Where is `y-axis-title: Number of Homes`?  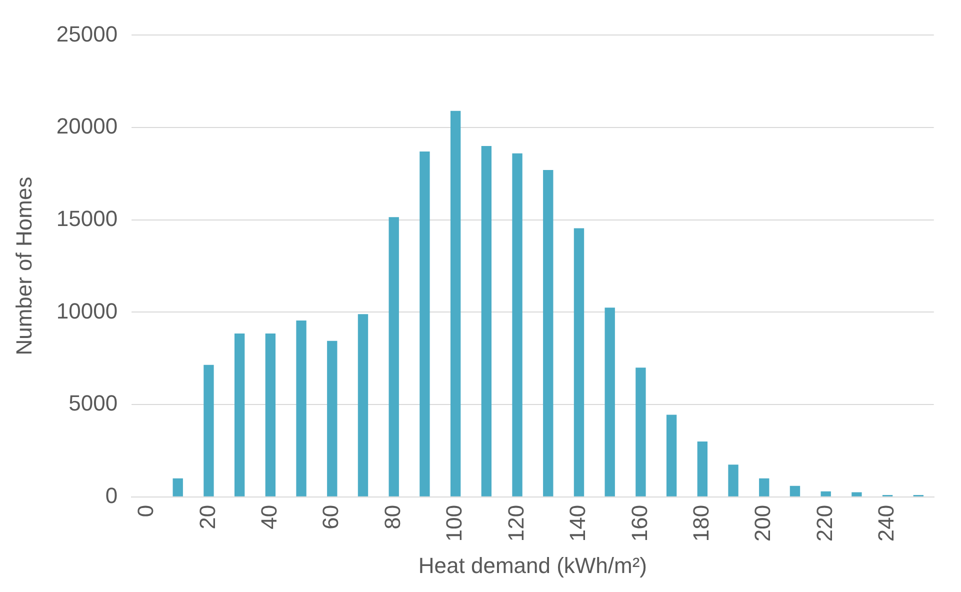 y-axis-title: Number of Homes is located at coordinates (23, 266).